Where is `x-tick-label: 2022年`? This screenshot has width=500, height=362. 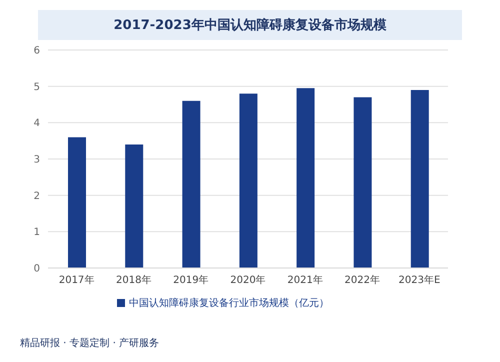 x-tick-label: 2022年 is located at coordinates (362, 280).